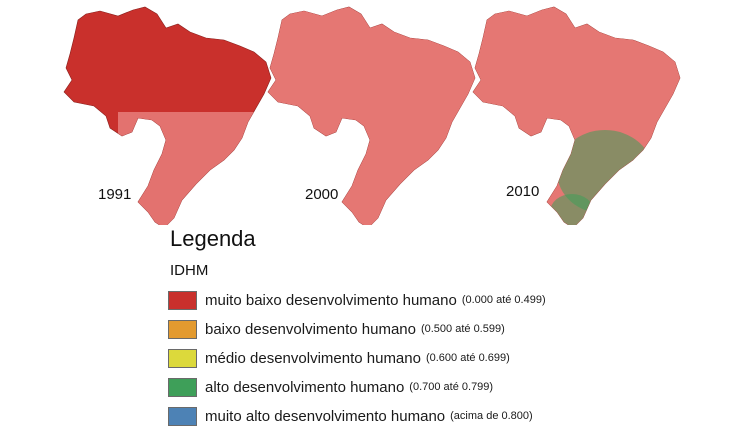  Describe the element at coordinates (491, 416) in the screenshot. I see `legend-range: (acima de 0.800)` at that location.